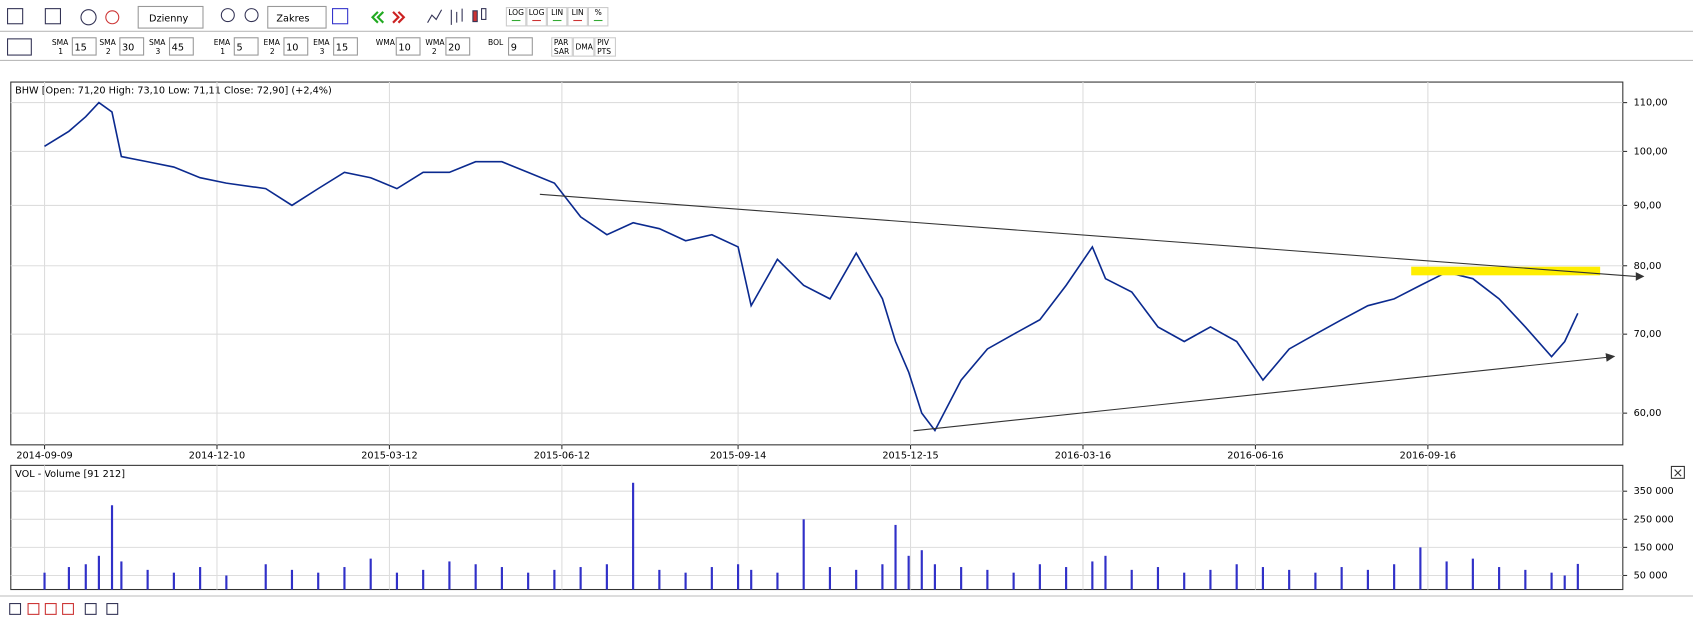 The image size is (1693, 627). I want to click on x-tick-label: 2015-09-14, so click(738, 456).